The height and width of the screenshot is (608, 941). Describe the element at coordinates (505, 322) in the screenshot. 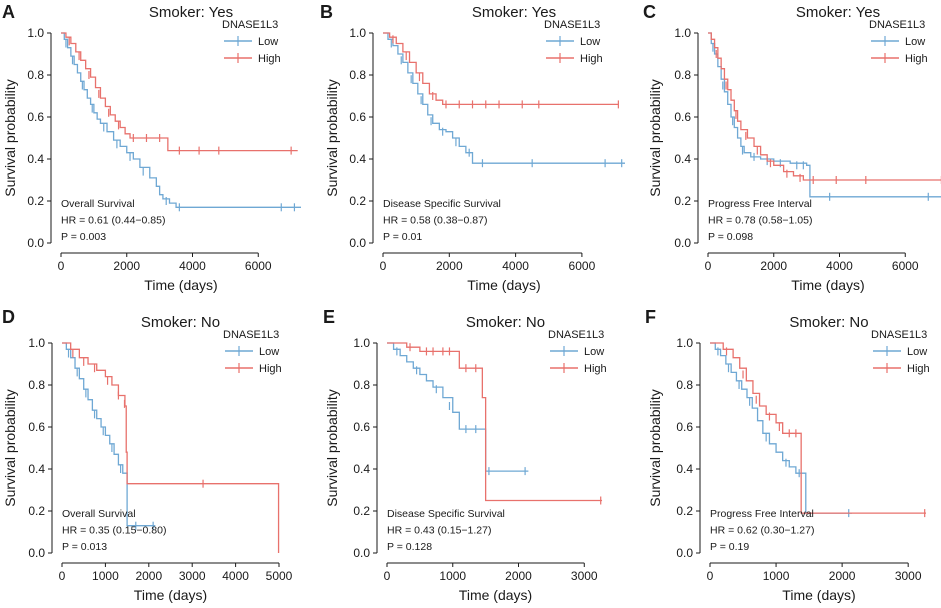

I see `chart-title: Smoker: No` at that location.